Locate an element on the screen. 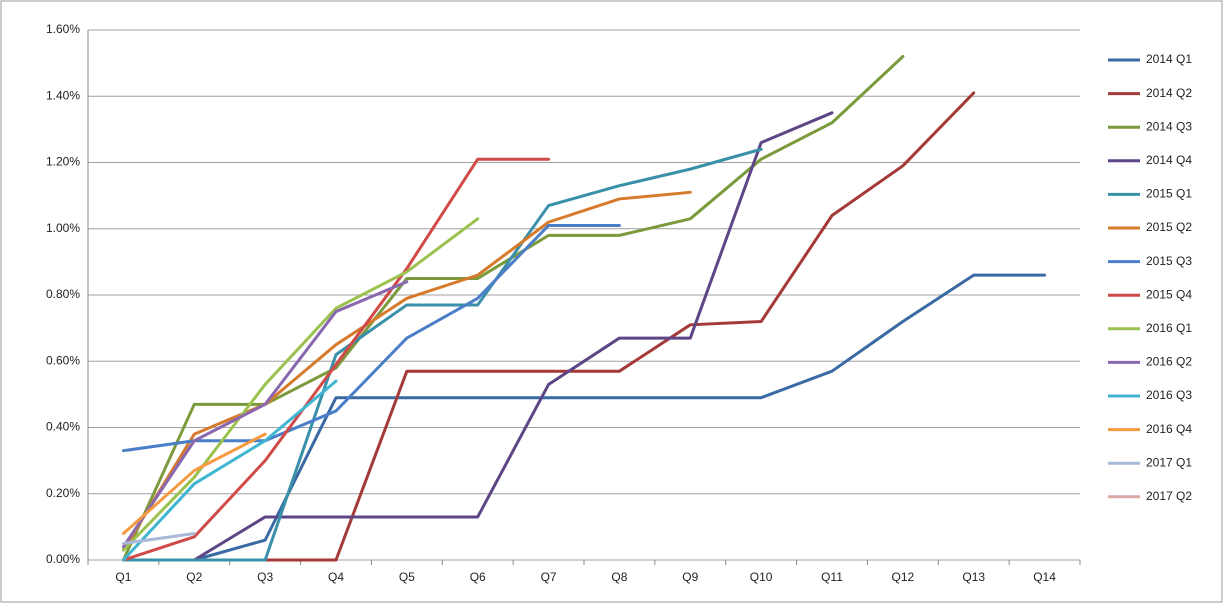  x-tick-label: Q14 is located at coordinates (1044, 577).